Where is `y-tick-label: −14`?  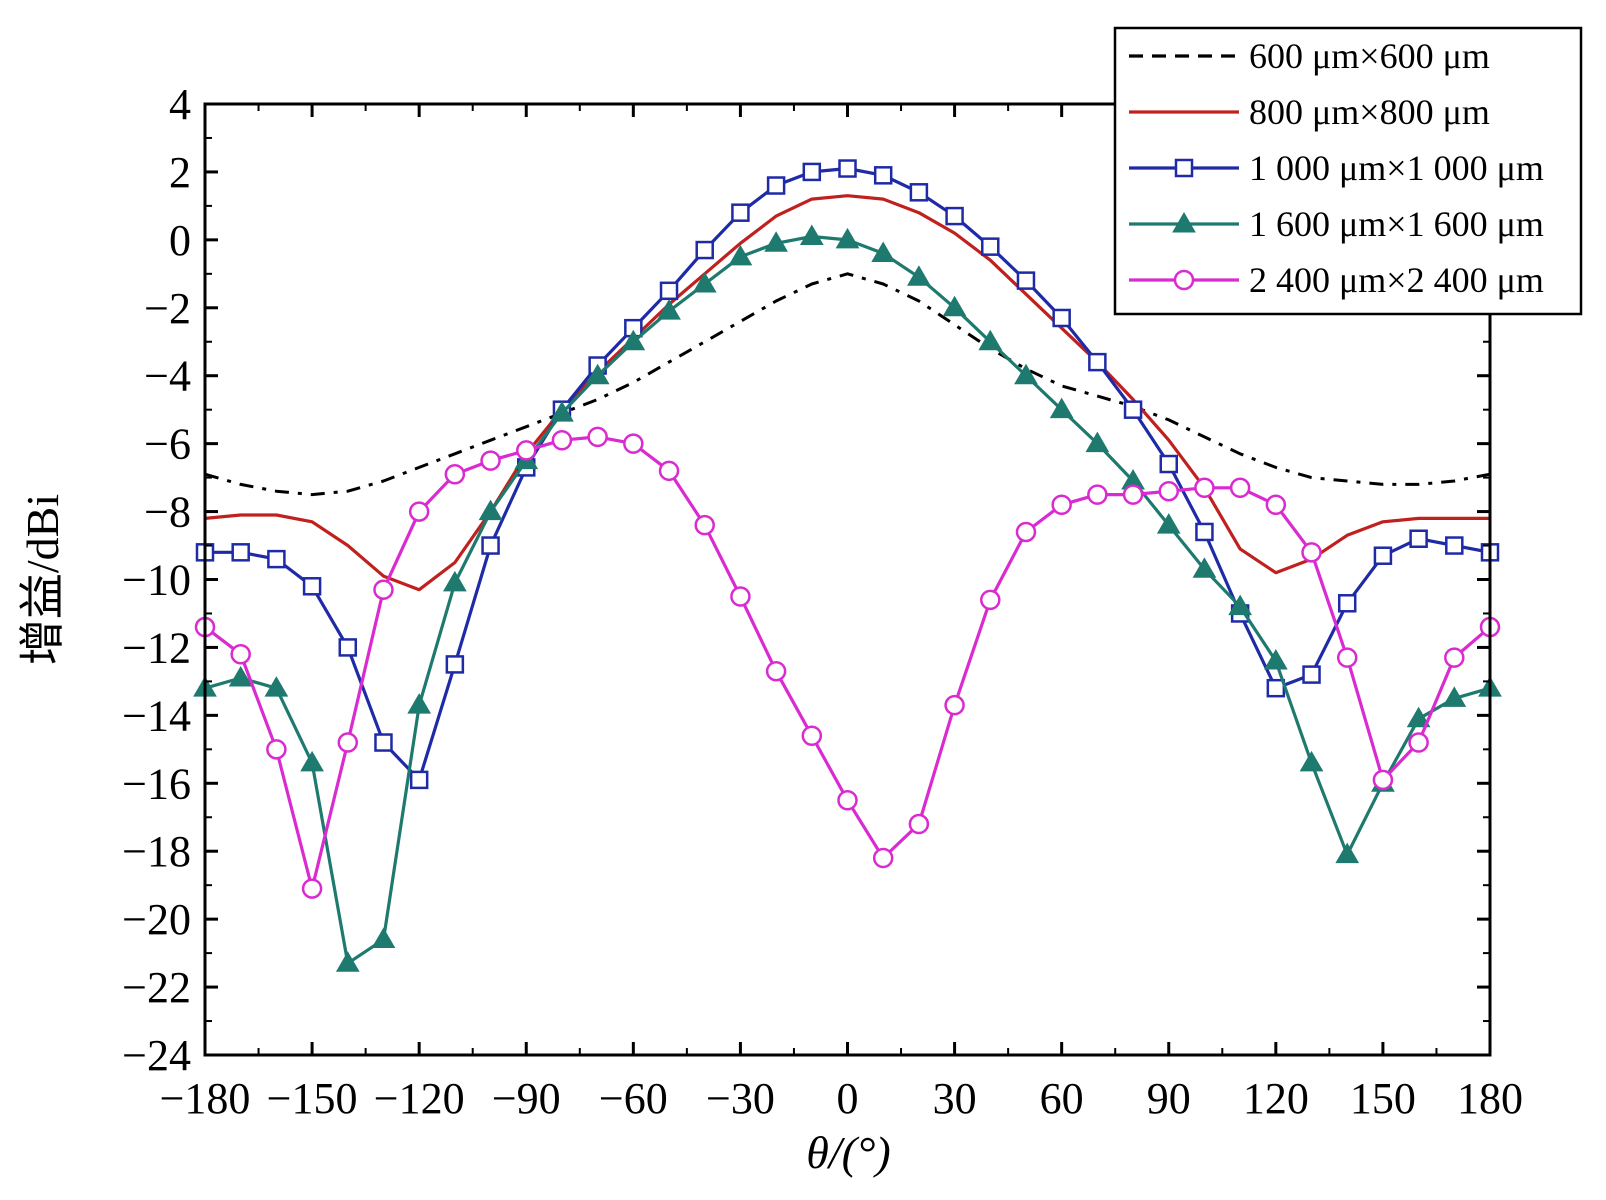 y-tick-label: −14 is located at coordinates (156, 715).